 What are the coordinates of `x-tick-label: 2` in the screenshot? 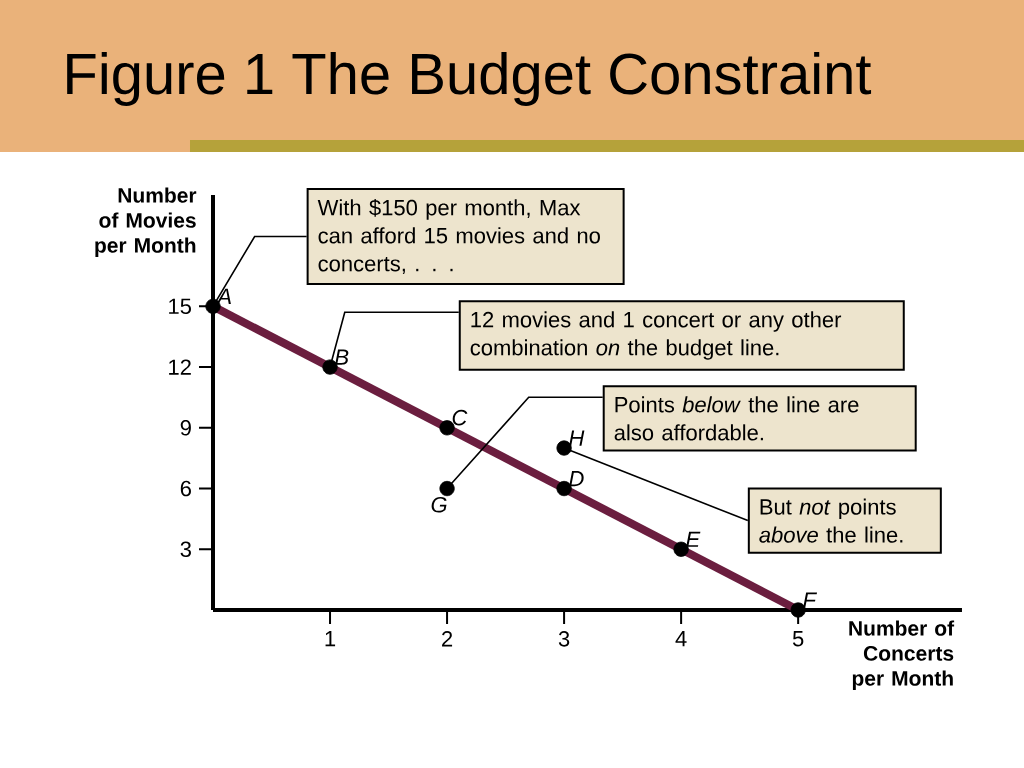 It's located at (447, 639).